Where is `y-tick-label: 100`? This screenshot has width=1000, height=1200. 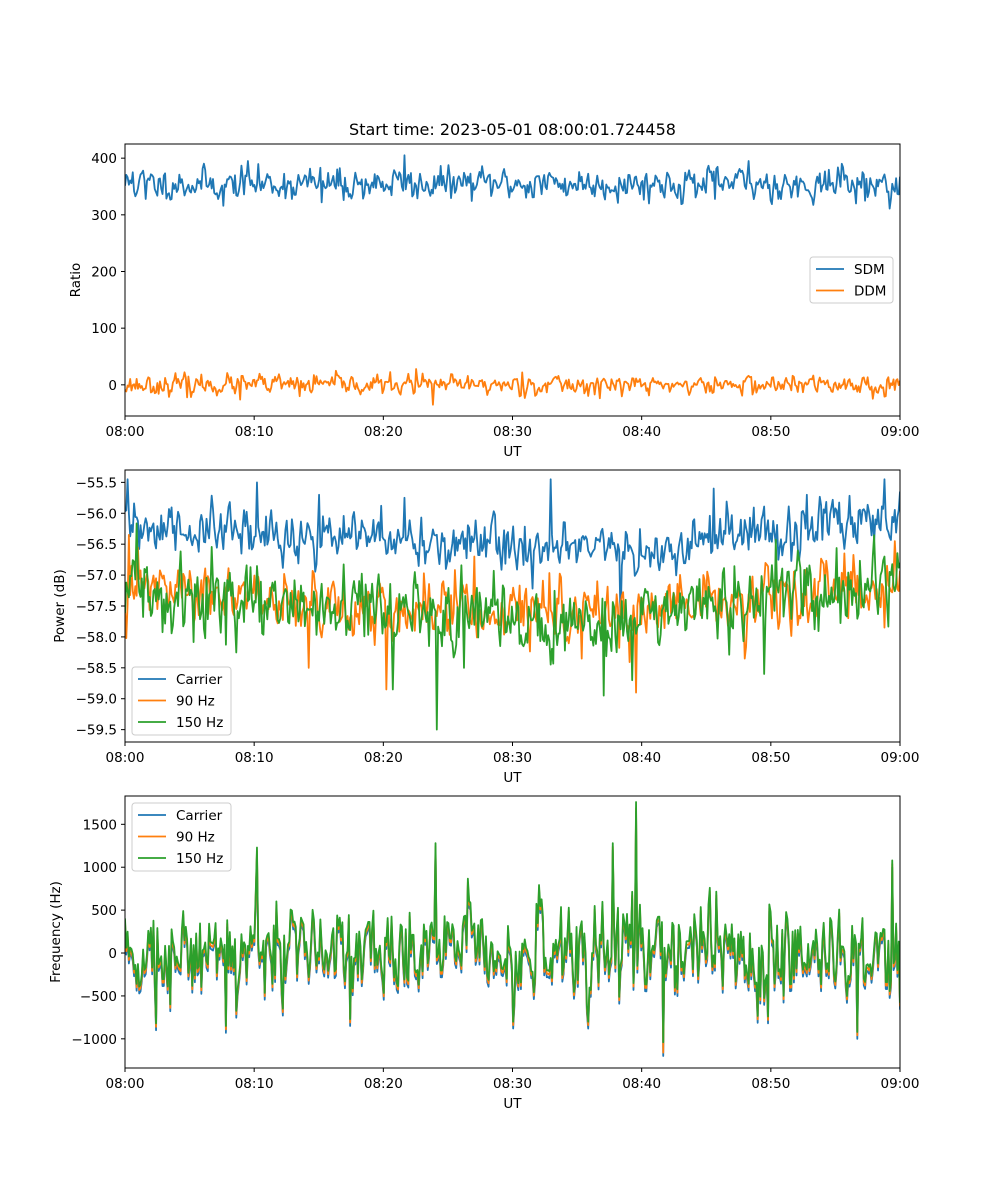 y-tick-label: 100 is located at coordinates (104, 329).